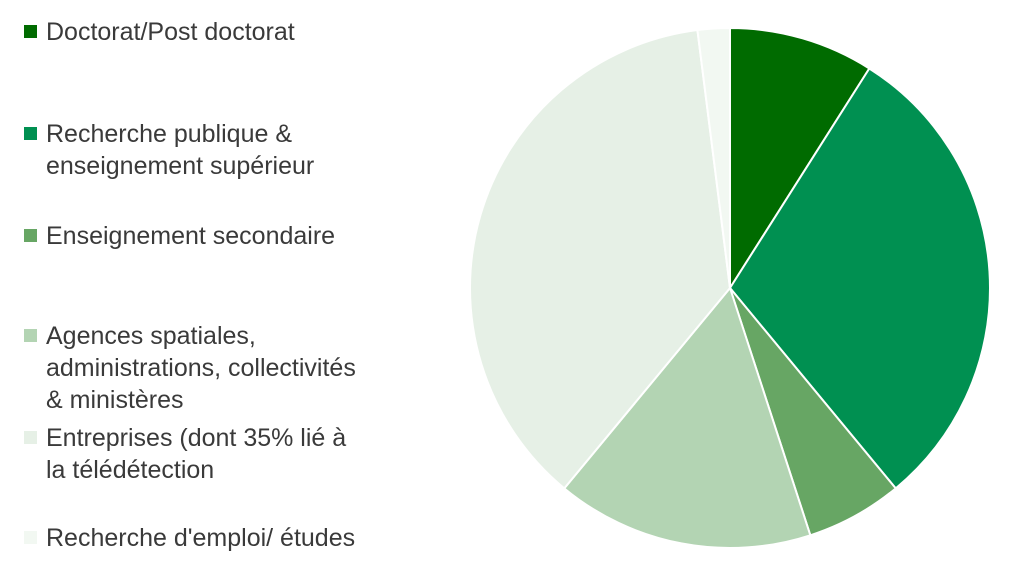 This screenshot has height=574, width=1024. I want to click on legend-swatch-recherche-publique, so click(30, 133).